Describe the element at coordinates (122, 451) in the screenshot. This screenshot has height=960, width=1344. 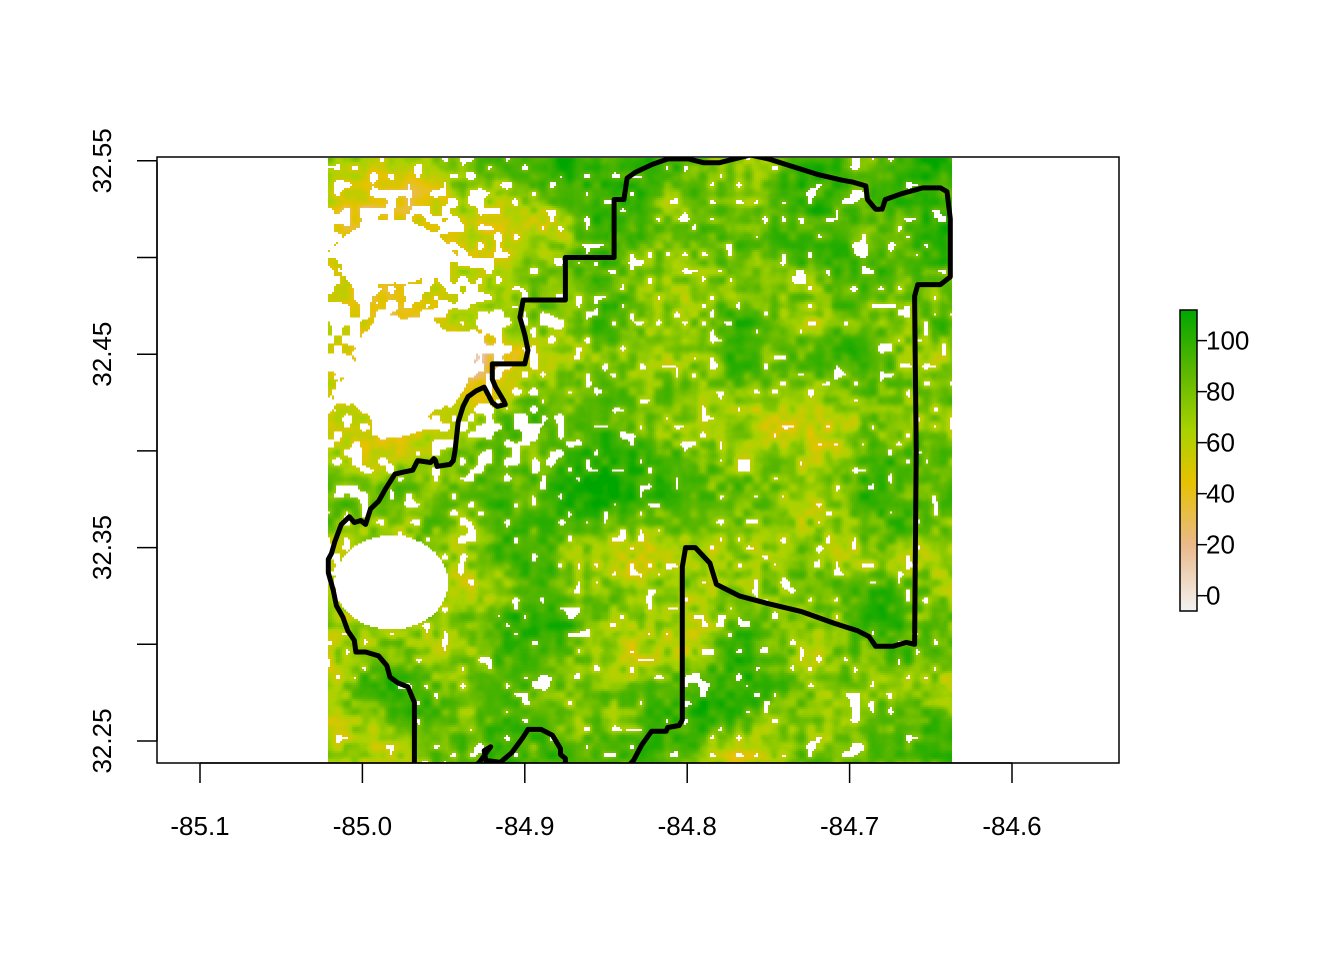
I see `y-axis: 32.25 32.35 32.45 32.55` at that location.